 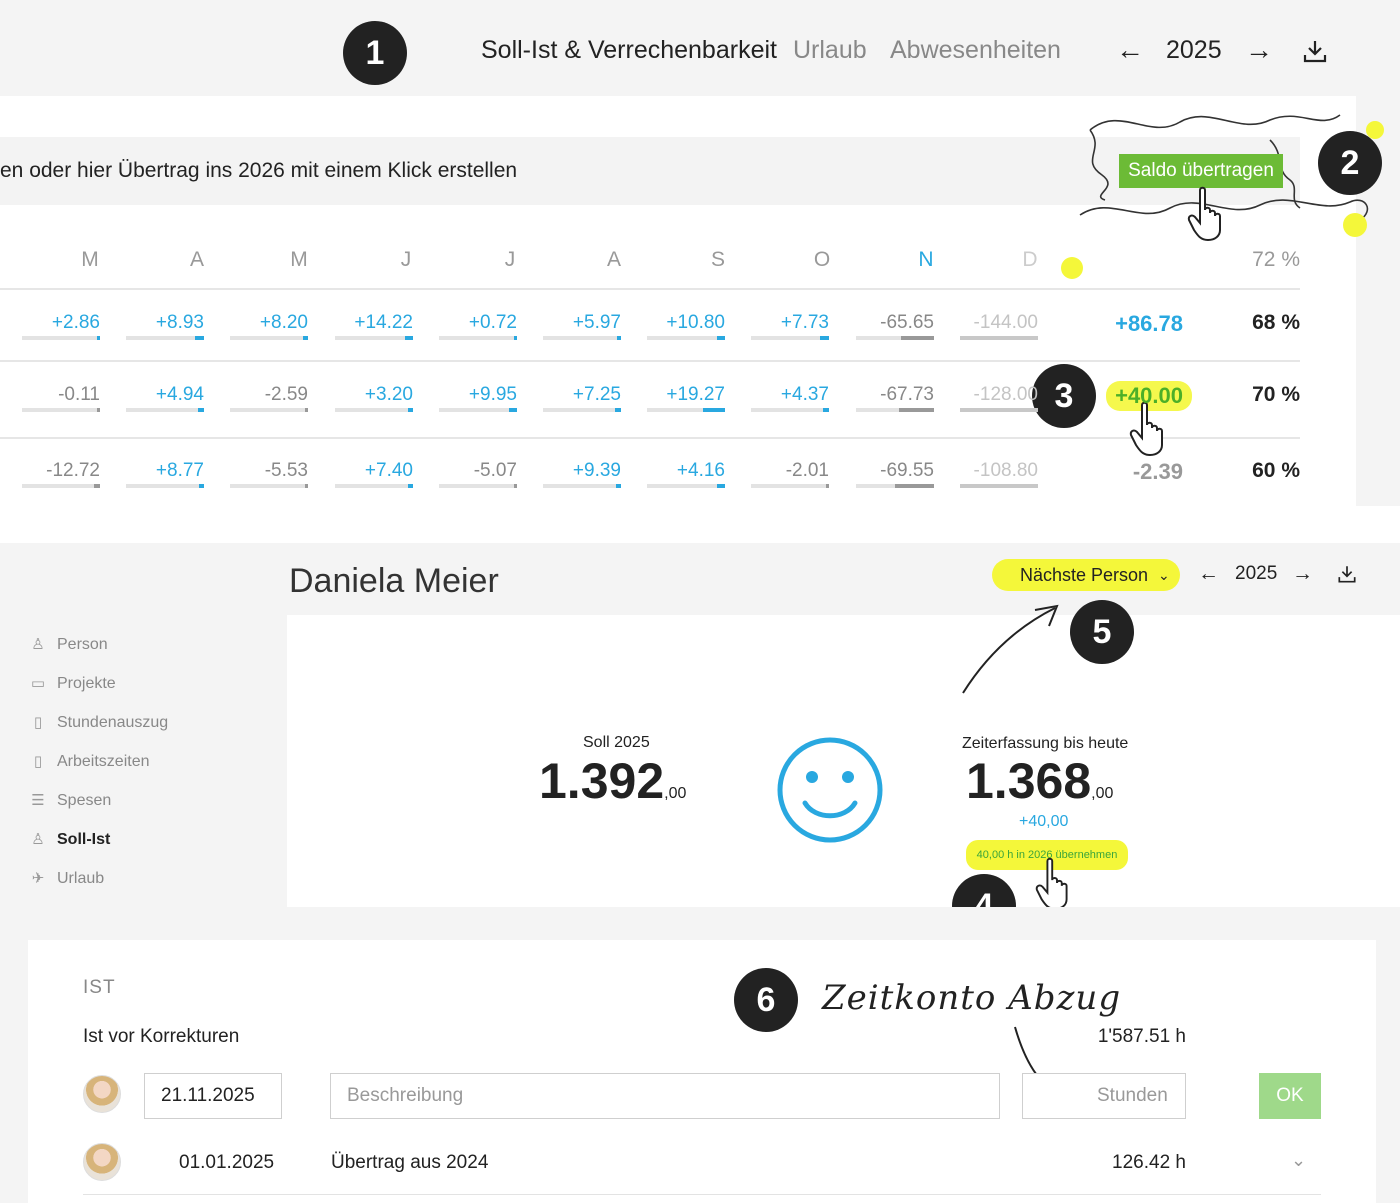 What do you see at coordinates (1064, 396) in the screenshot?
I see `step-badge-3: 3` at bounding box center [1064, 396].